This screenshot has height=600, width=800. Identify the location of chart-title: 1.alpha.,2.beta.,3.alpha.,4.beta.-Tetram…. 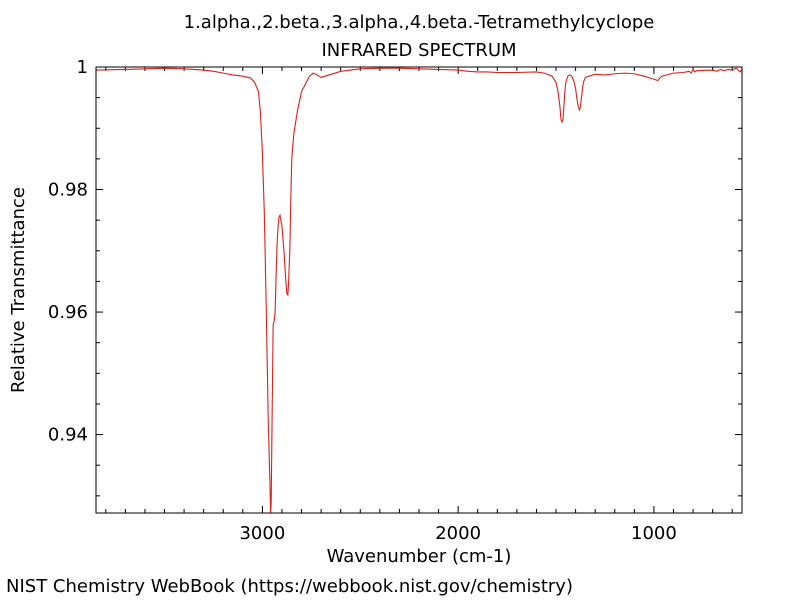
(419, 22).